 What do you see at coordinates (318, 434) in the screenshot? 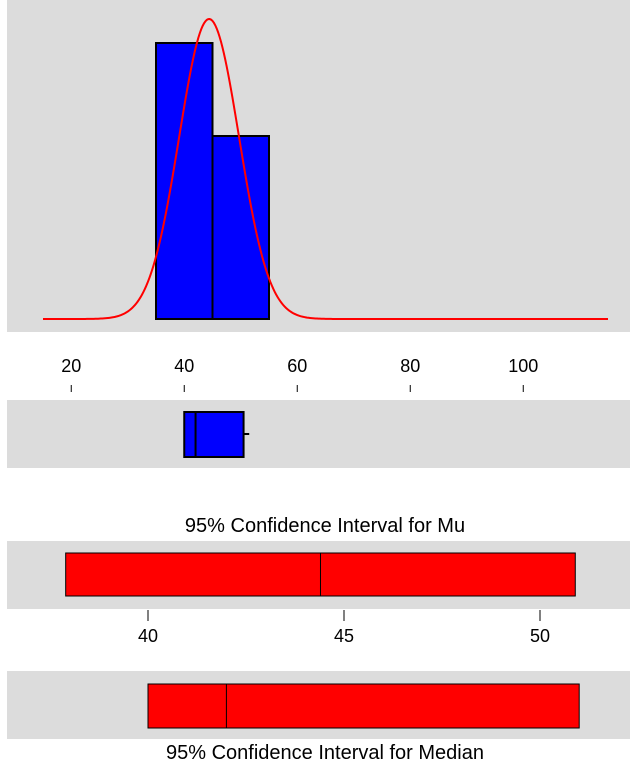
I see `boxplot-panel` at bounding box center [318, 434].